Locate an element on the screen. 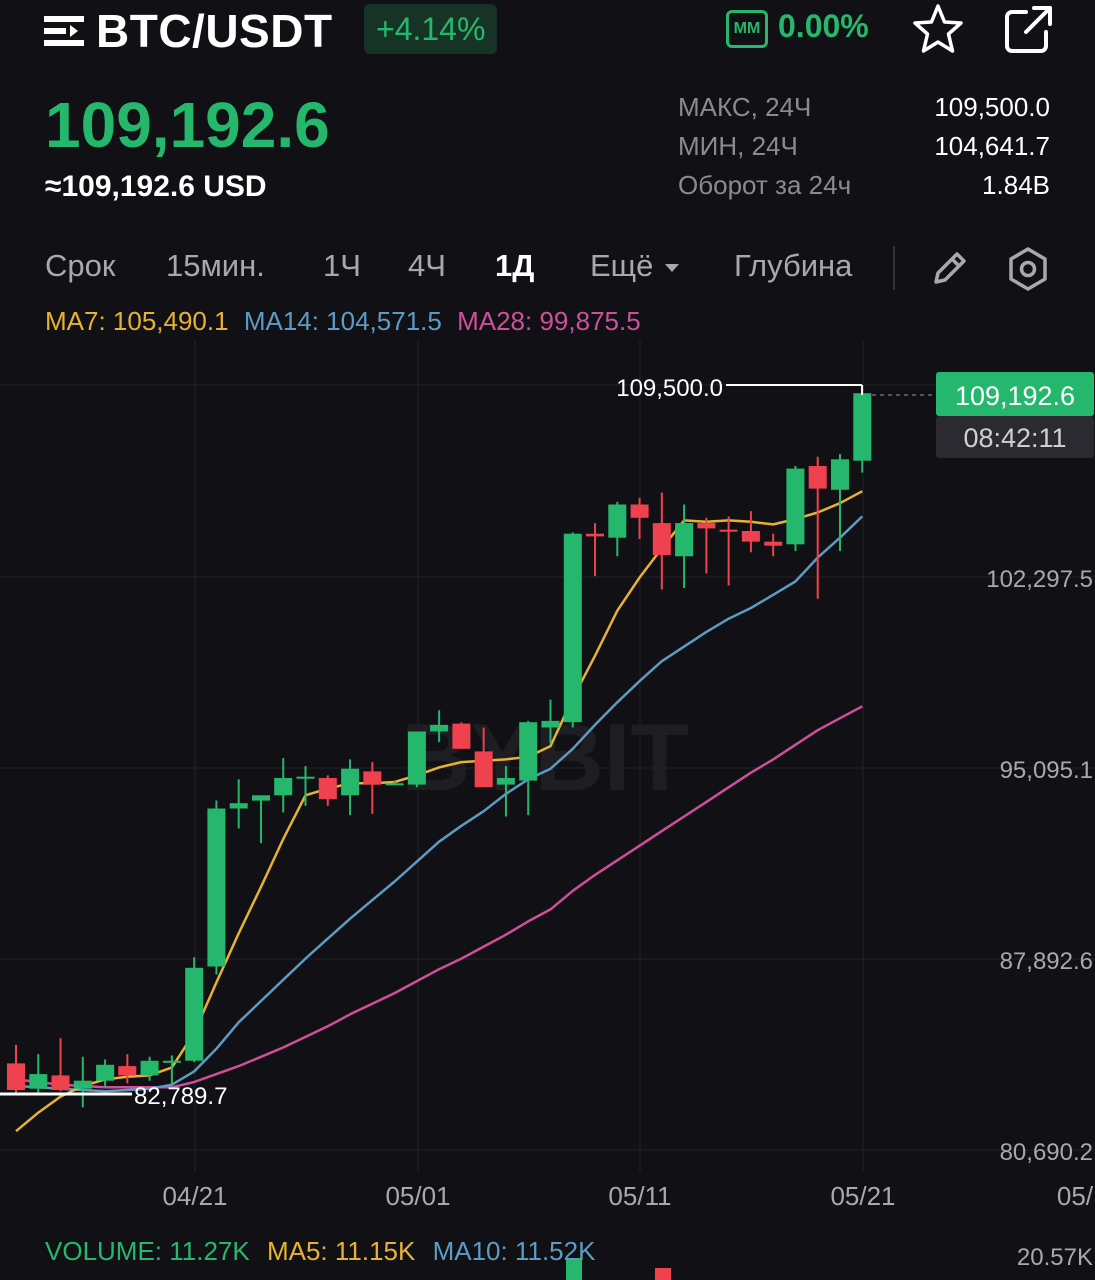  mm-value: 0.00% is located at coordinates (823, 26).